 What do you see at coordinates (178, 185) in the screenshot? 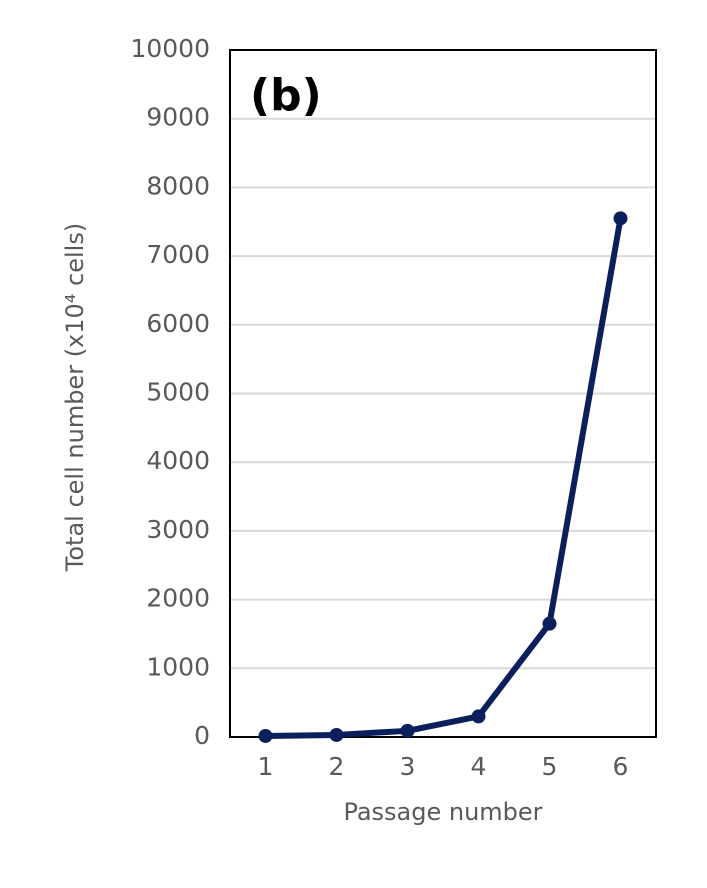
I see `y-tick-label: 8000` at bounding box center [178, 185].